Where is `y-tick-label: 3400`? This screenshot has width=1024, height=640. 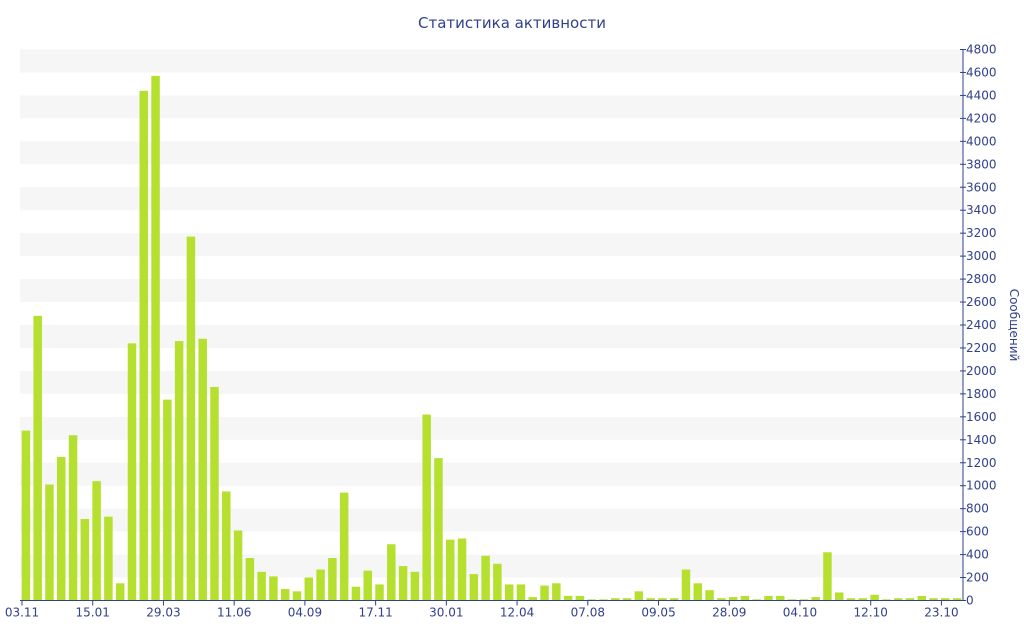
y-tick-label: 3400 is located at coordinates (981, 210).